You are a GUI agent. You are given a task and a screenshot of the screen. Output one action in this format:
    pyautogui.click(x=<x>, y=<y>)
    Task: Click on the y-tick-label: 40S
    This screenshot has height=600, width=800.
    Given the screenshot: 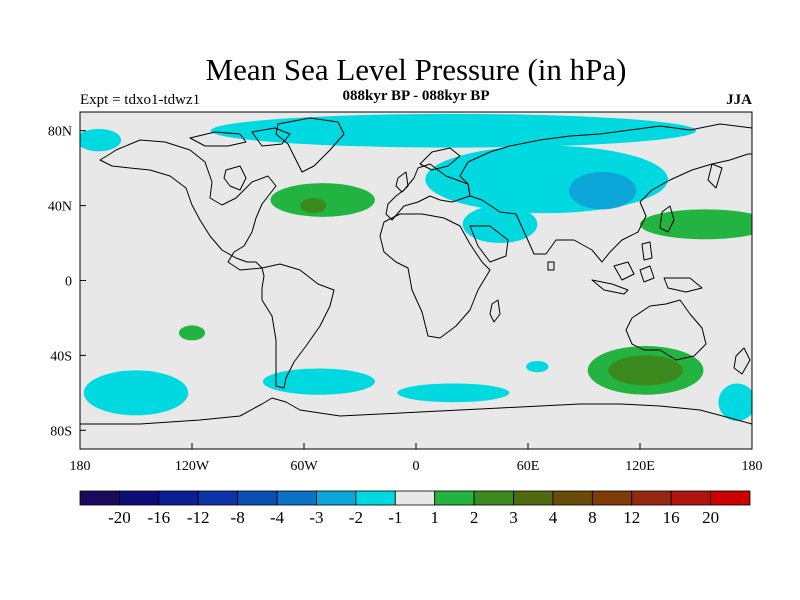 What is the action you would take?
    pyautogui.click(x=61, y=356)
    